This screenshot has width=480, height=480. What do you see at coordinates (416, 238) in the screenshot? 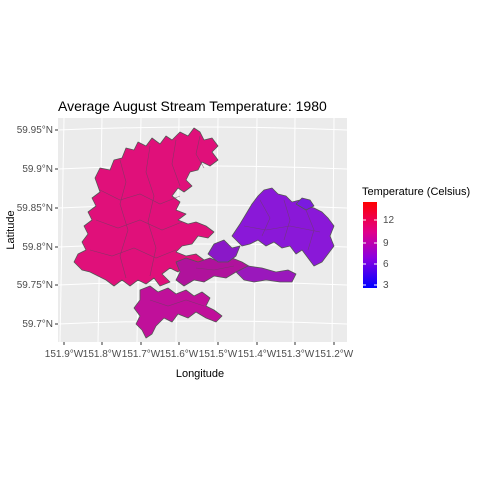
I see `legend: Temperature (Celsius) 12 9 6 3` at bounding box center [416, 238].